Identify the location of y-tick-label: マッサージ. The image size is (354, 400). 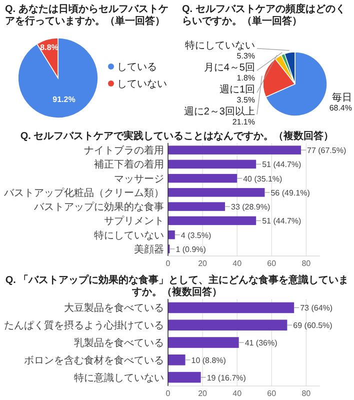
(139, 179).